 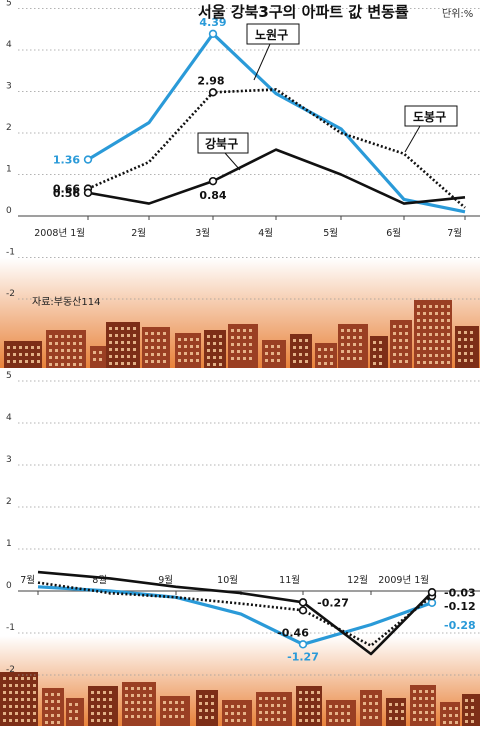 I want to click on series-bottom: -1.27 -0.28 -0.46 -0.12 -0.27 -0.03, so click(x=256, y=616).